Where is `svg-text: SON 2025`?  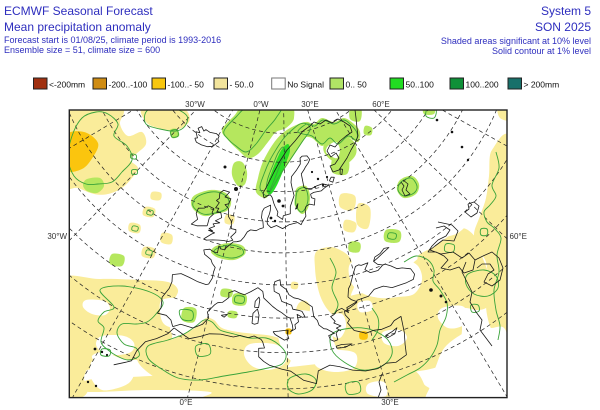 svg-text: SON 2025 is located at coordinates (563, 27).